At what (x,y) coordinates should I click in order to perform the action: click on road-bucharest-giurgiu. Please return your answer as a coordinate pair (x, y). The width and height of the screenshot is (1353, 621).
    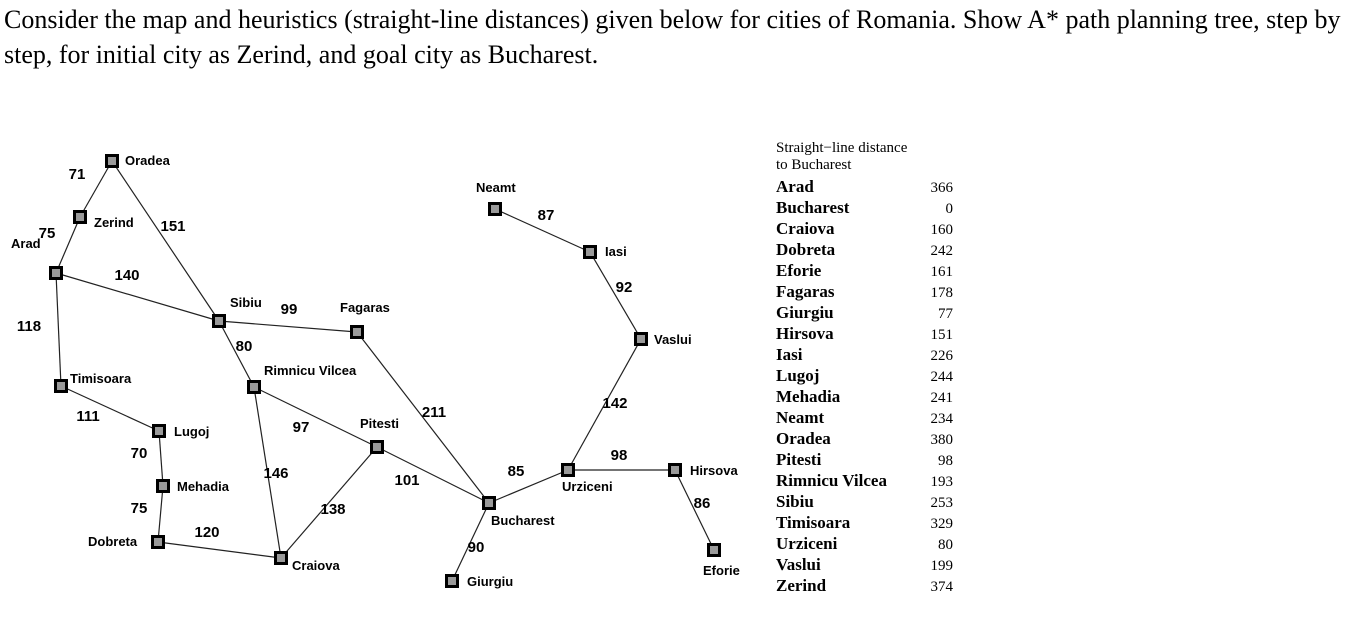
    Looking at the image, I should click on (470, 542).